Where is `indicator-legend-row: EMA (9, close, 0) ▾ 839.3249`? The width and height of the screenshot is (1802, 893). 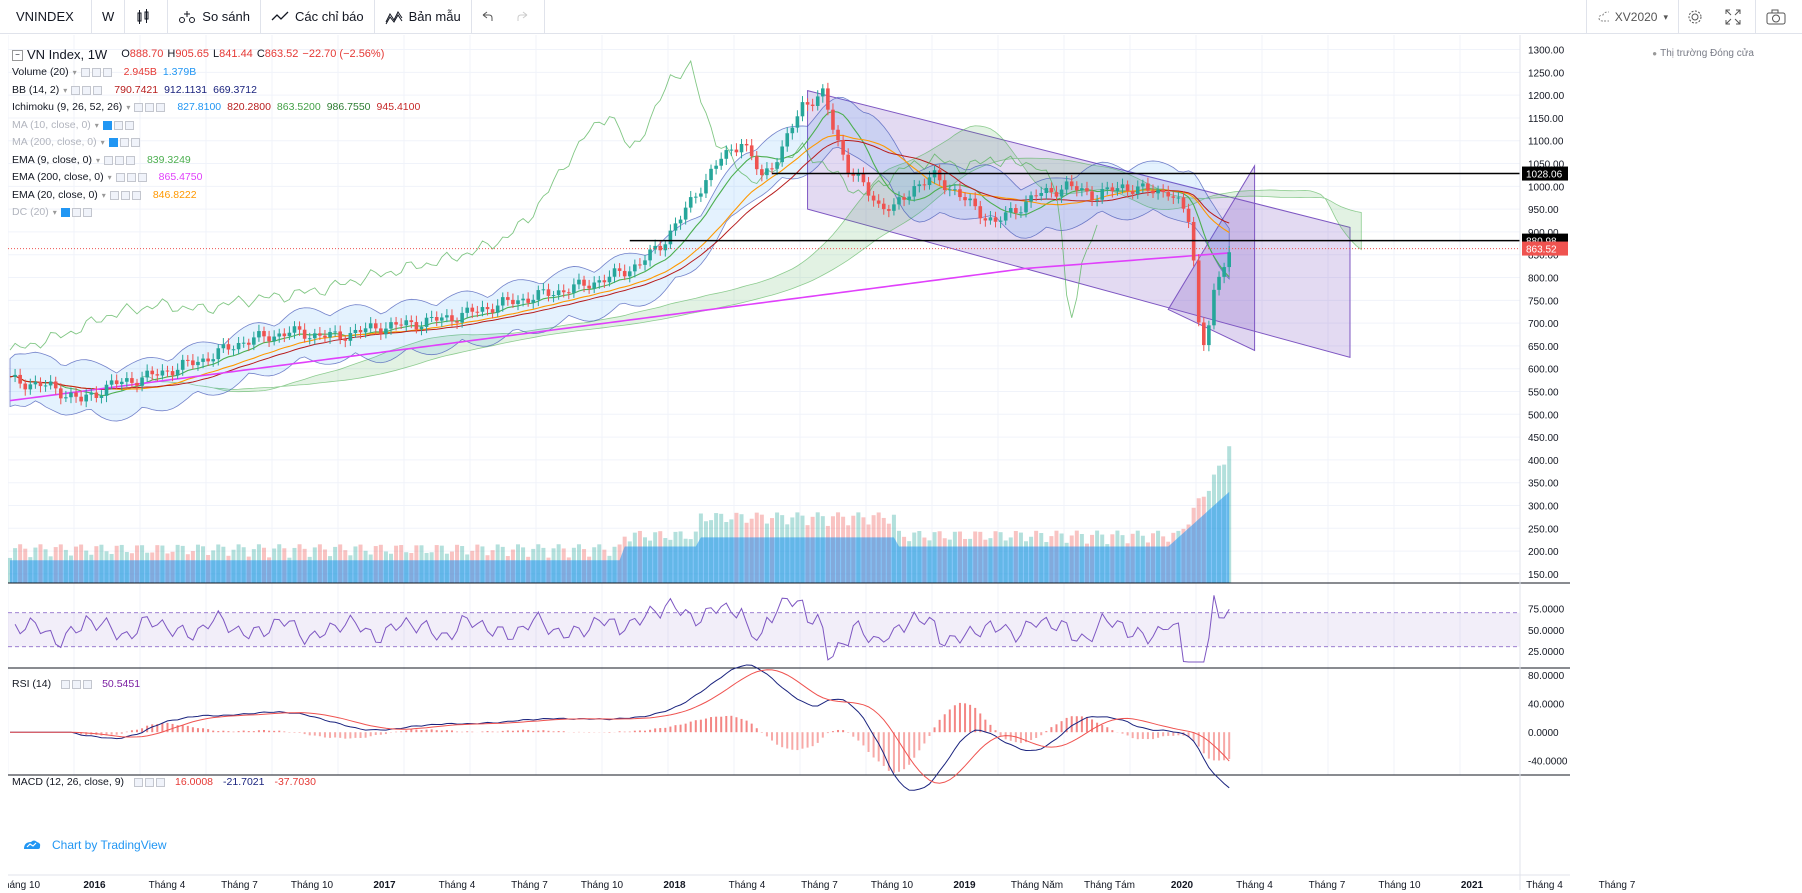
indicator-legend-row: EMA (9, close, 0) ▾ 839.3249 is located at coordinates (216, 161).